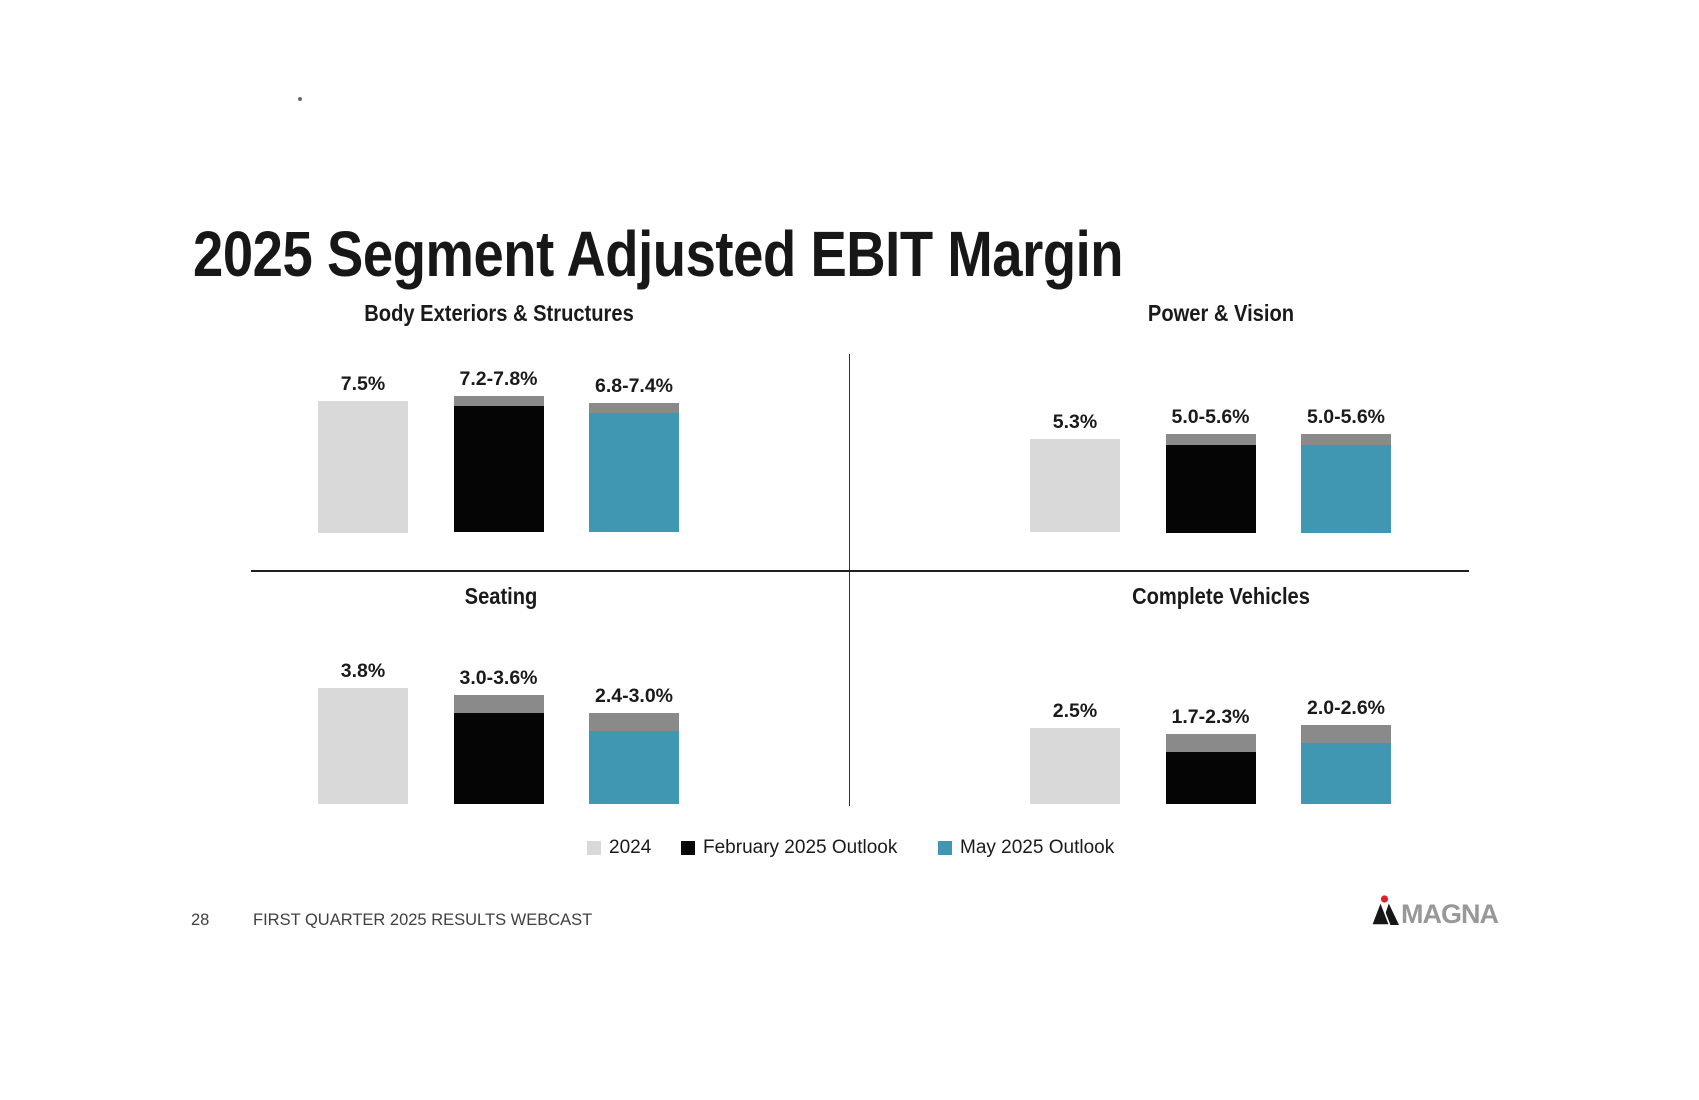 This screenshot has height=1100, width=1699. What do you see at coordinates (1075, 422) in the screenshot?
I see `bar-value-label: 5.3%` at bounding box center [1075, 422].